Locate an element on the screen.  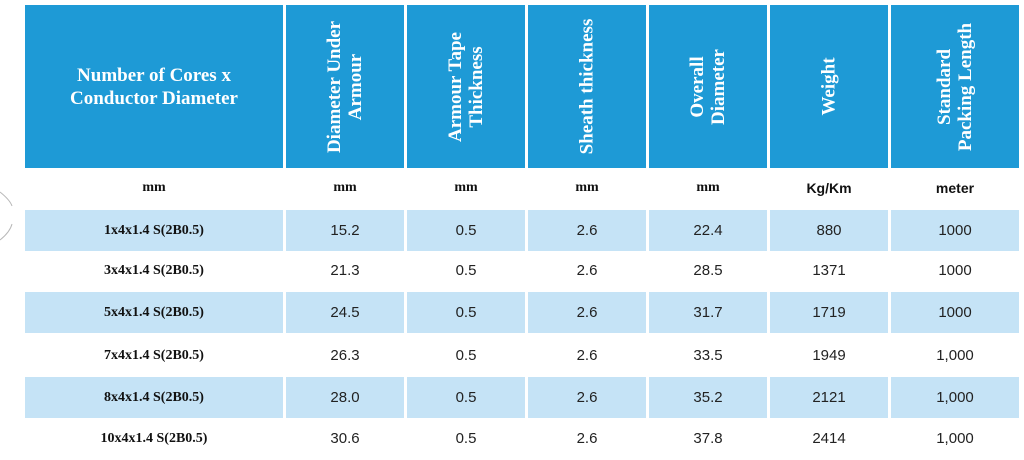
table-cell-weight: 1371 is located at coordinates (829, 270).